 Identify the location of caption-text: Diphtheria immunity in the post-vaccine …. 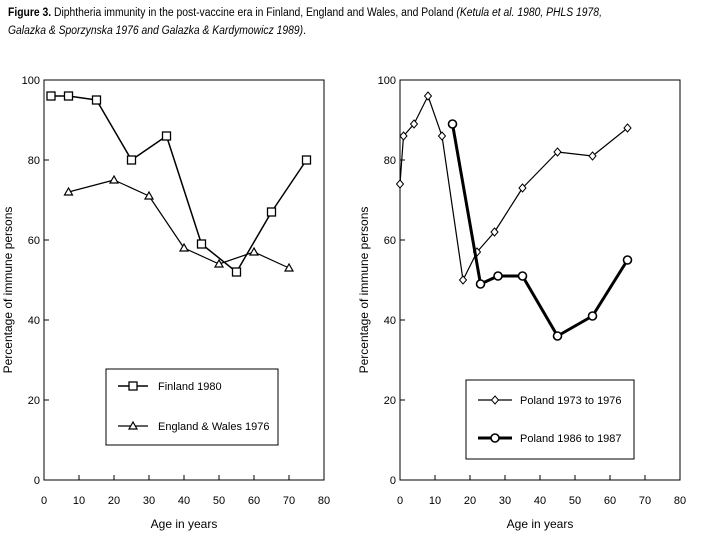
(254, 13).